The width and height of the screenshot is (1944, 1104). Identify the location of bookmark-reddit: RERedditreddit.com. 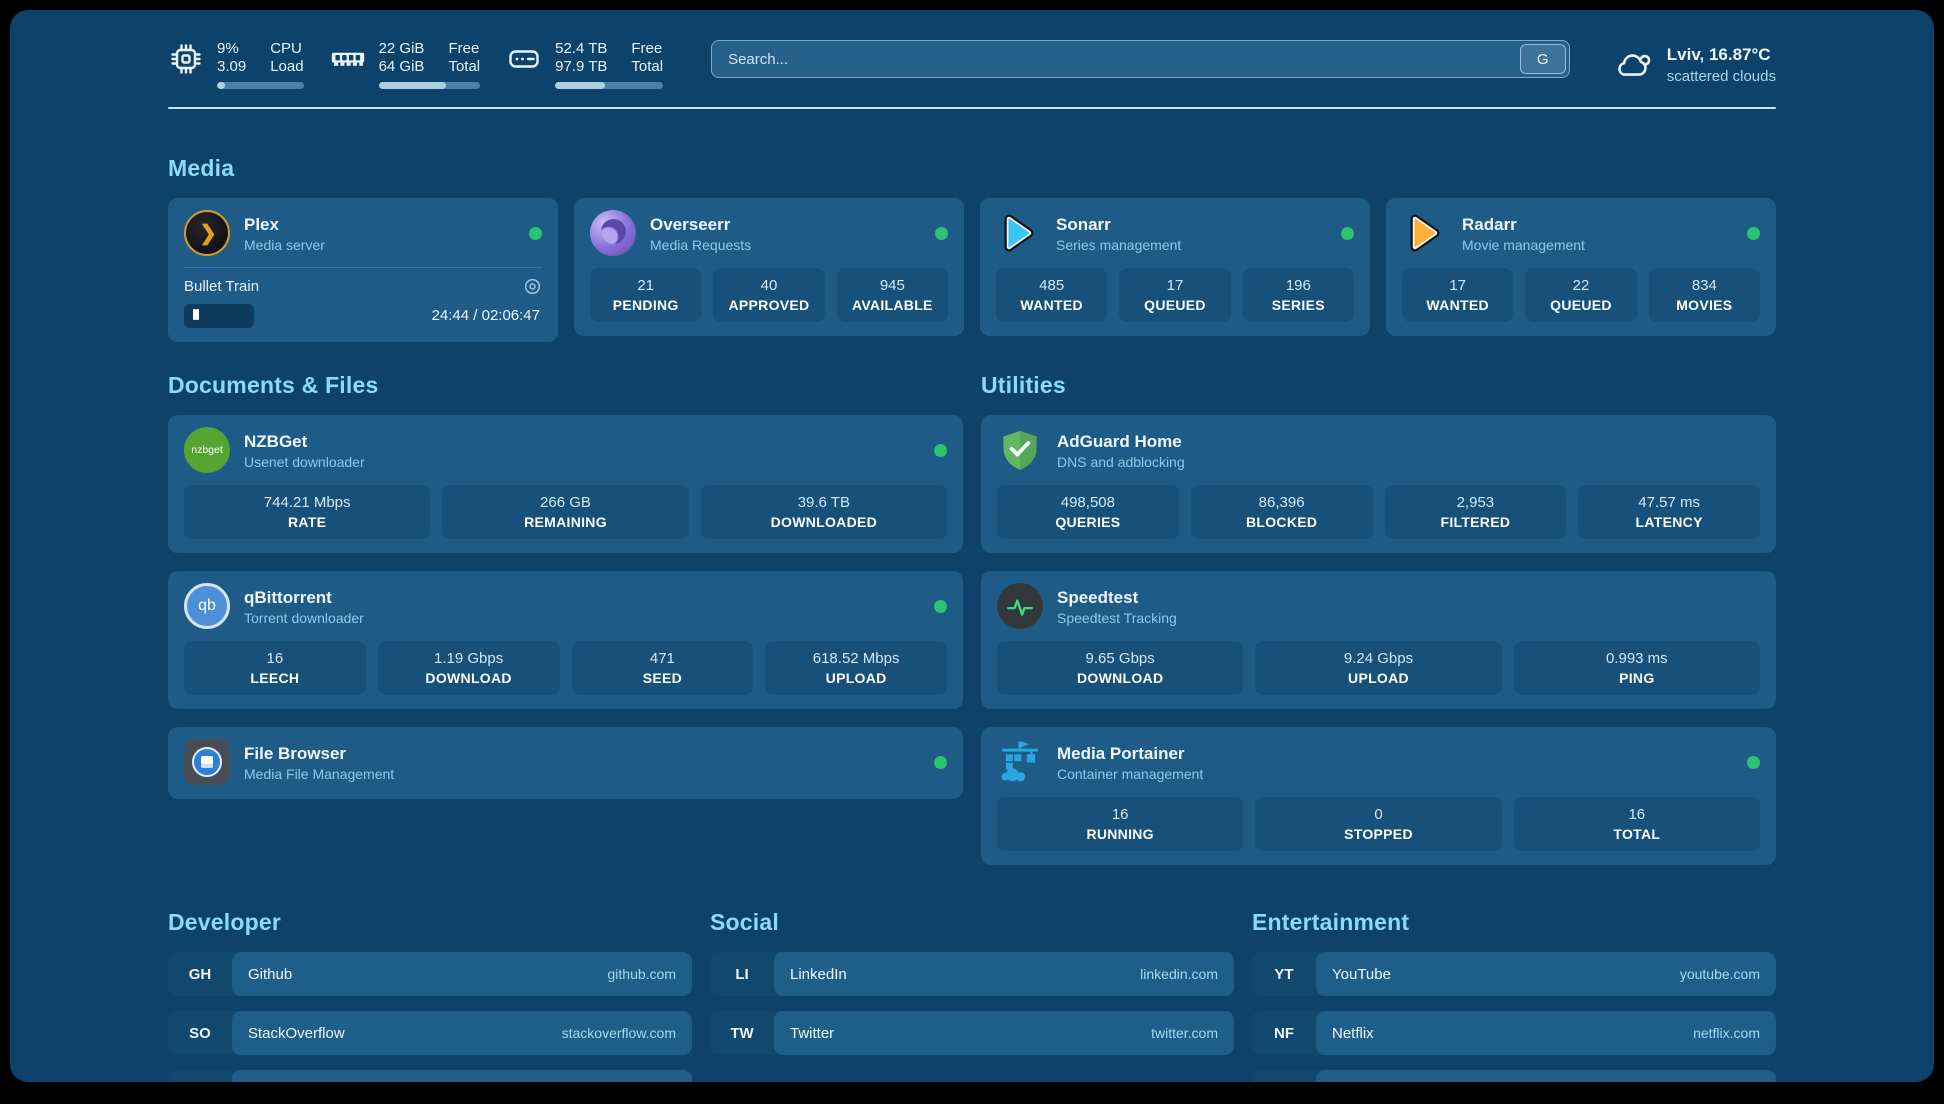
(1514, 1076).